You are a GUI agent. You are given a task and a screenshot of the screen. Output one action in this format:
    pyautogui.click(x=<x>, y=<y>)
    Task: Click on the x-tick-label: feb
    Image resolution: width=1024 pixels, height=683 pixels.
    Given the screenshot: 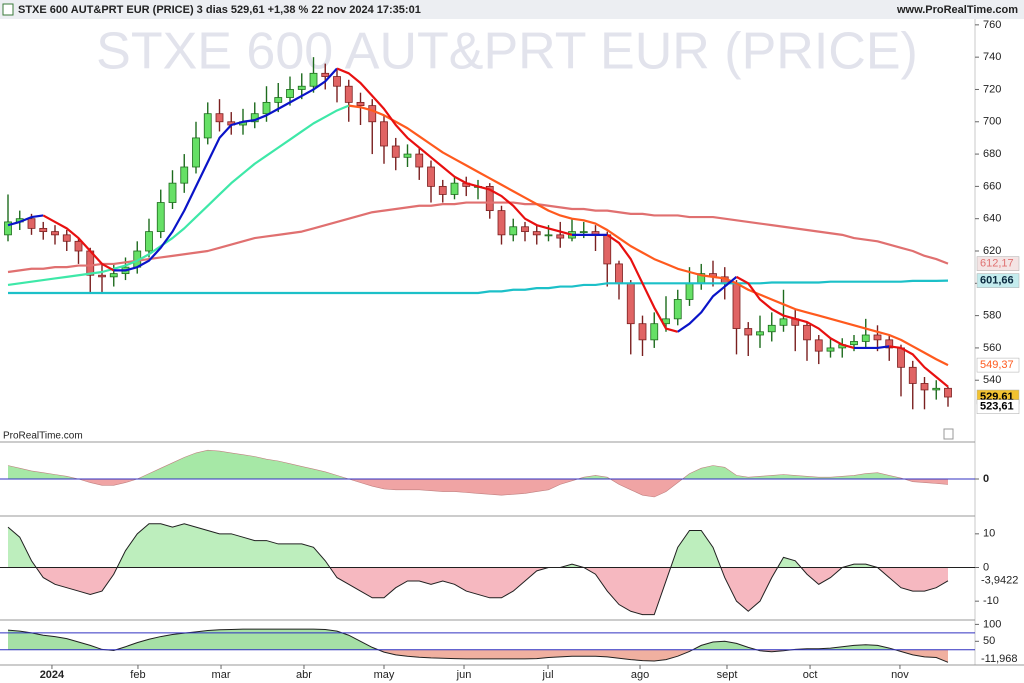 What is the action you would take?
    pyautogui.click(x=137, y=675)
    